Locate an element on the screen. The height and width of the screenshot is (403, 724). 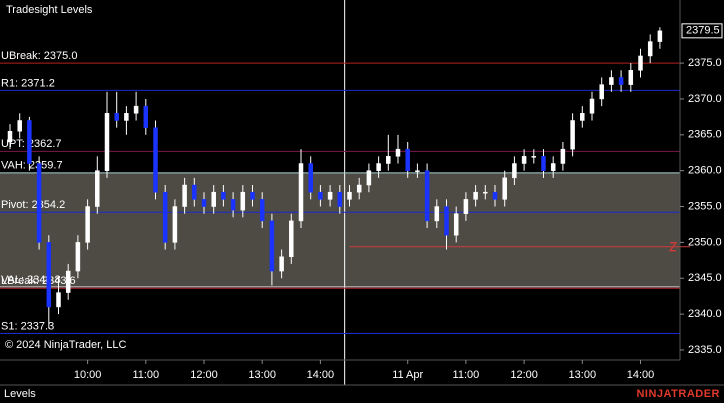
level-label: S1: 2337.3 is located at coordinates (27, 326).